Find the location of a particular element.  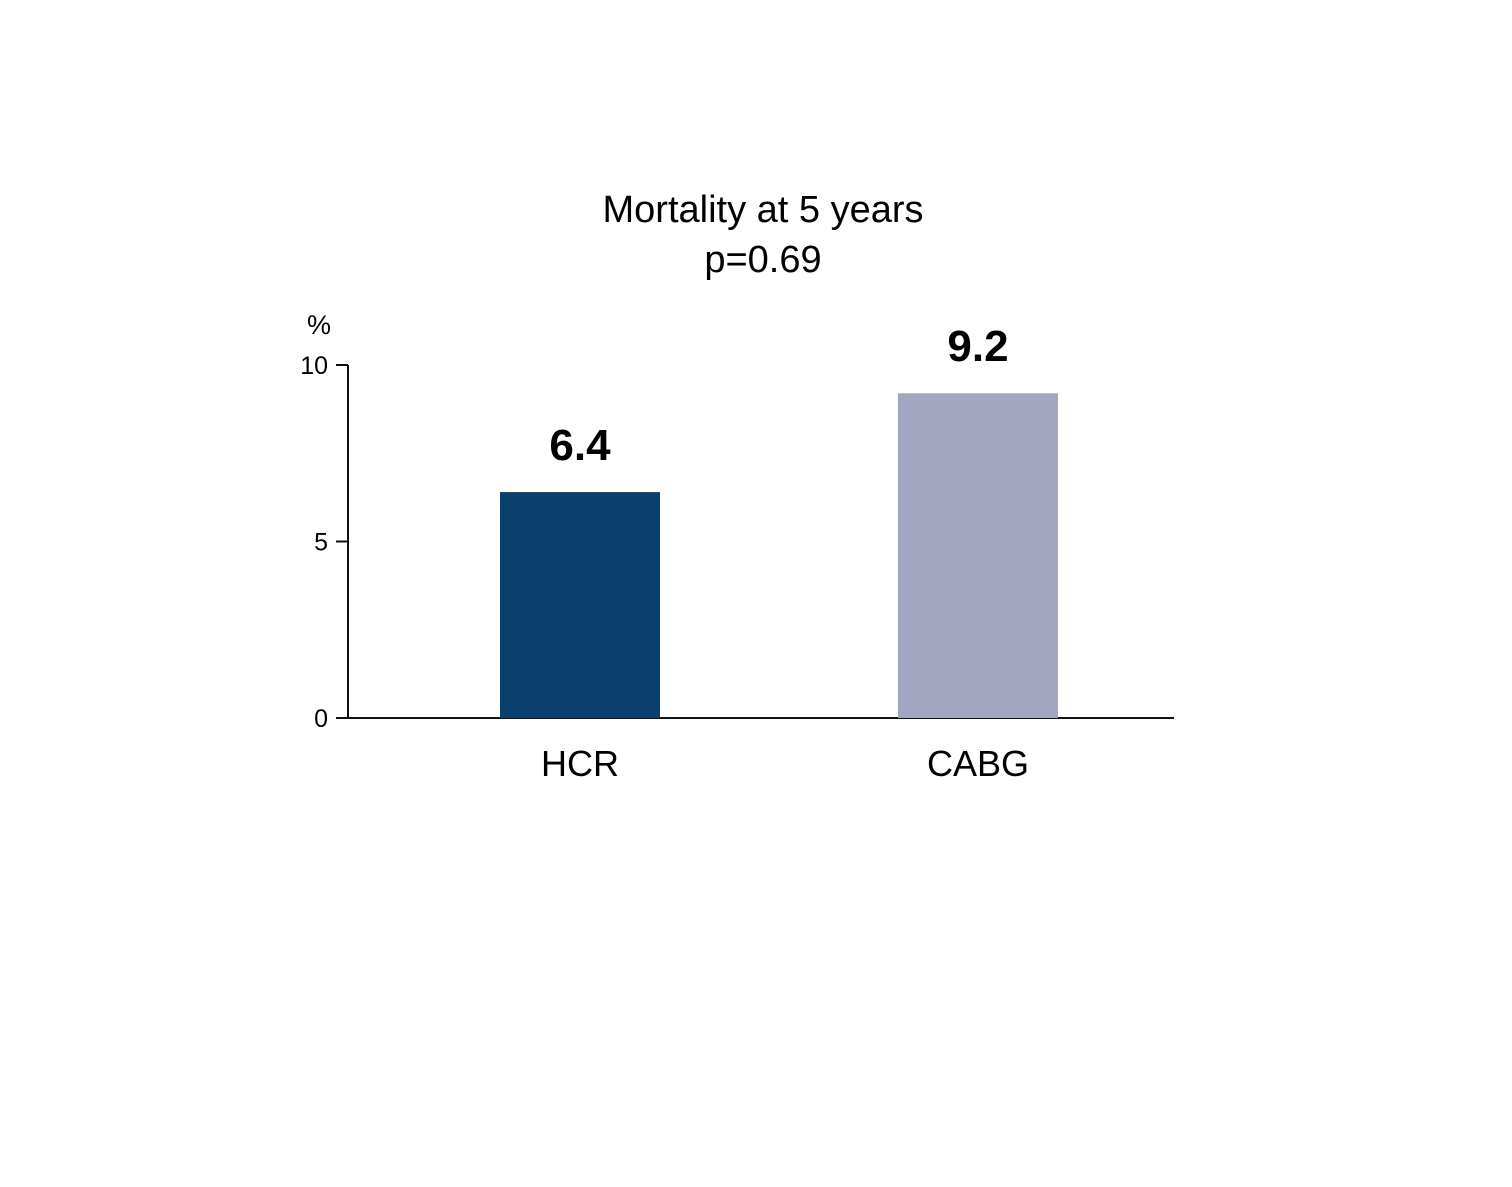

category-label-hcr: HCR is located at coordinates (580, 763).